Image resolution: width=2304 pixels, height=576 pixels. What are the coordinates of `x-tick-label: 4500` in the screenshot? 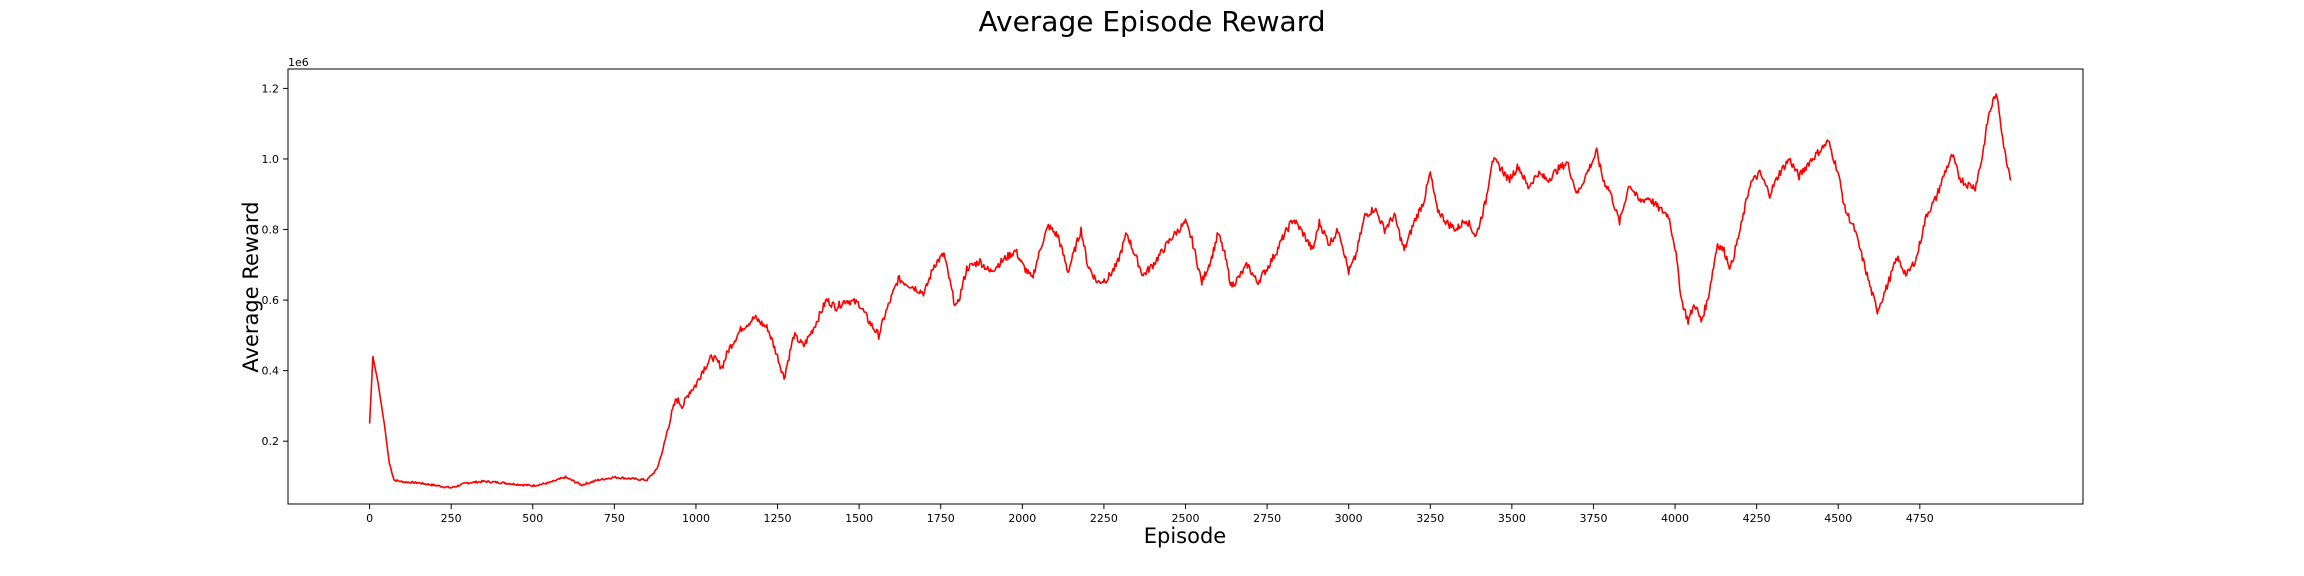 It's located at (1838, 518).